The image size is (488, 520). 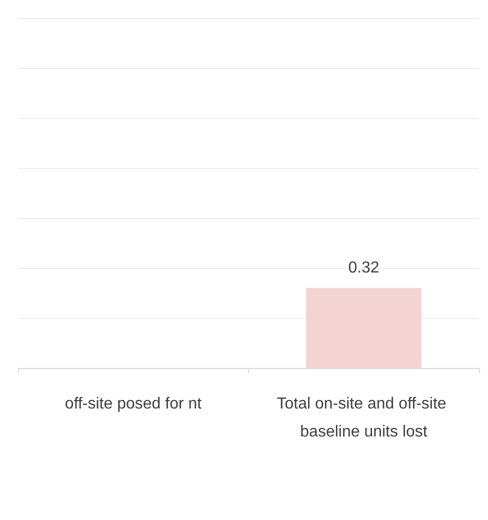 What do you see at coordinates (133, 404) in the screenshot?
I see `x-tick-label: off-site posed for nt` at bounding box center [133, 404].